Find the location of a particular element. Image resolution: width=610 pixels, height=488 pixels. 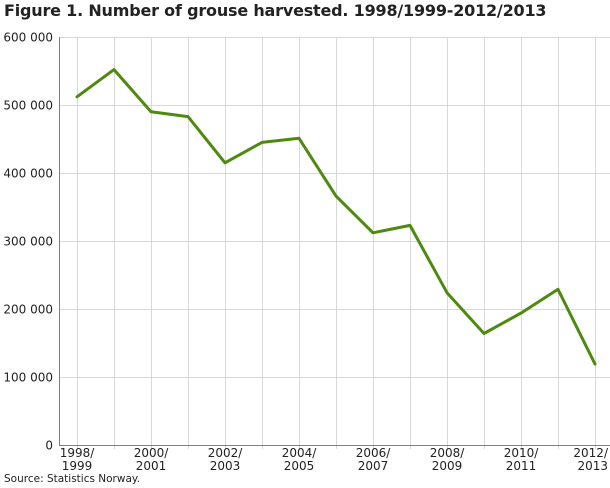

x-tick-label: 2010/ is located at coordinates (522, 453).